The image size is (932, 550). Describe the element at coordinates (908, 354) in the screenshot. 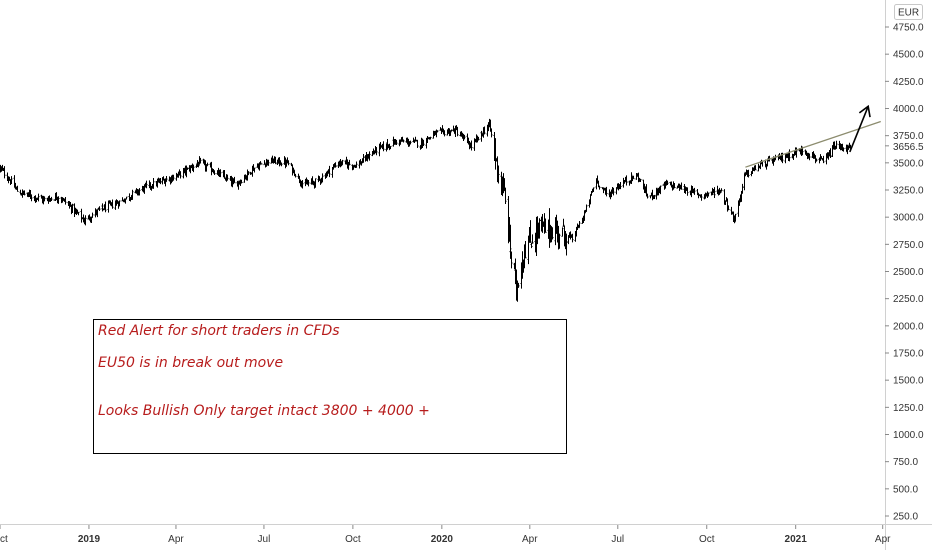

I see `y-tick-label: 1750.0` at that location.